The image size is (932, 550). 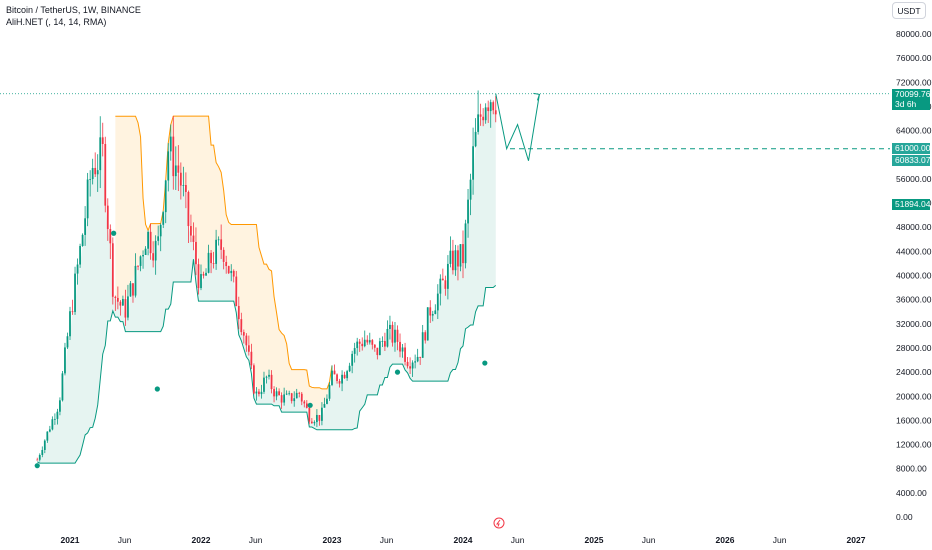 What do you see at coordinates (914, 445) in the screenshot?
I see `y-tick-label: 12000.00` at bounding box center [914, 445].